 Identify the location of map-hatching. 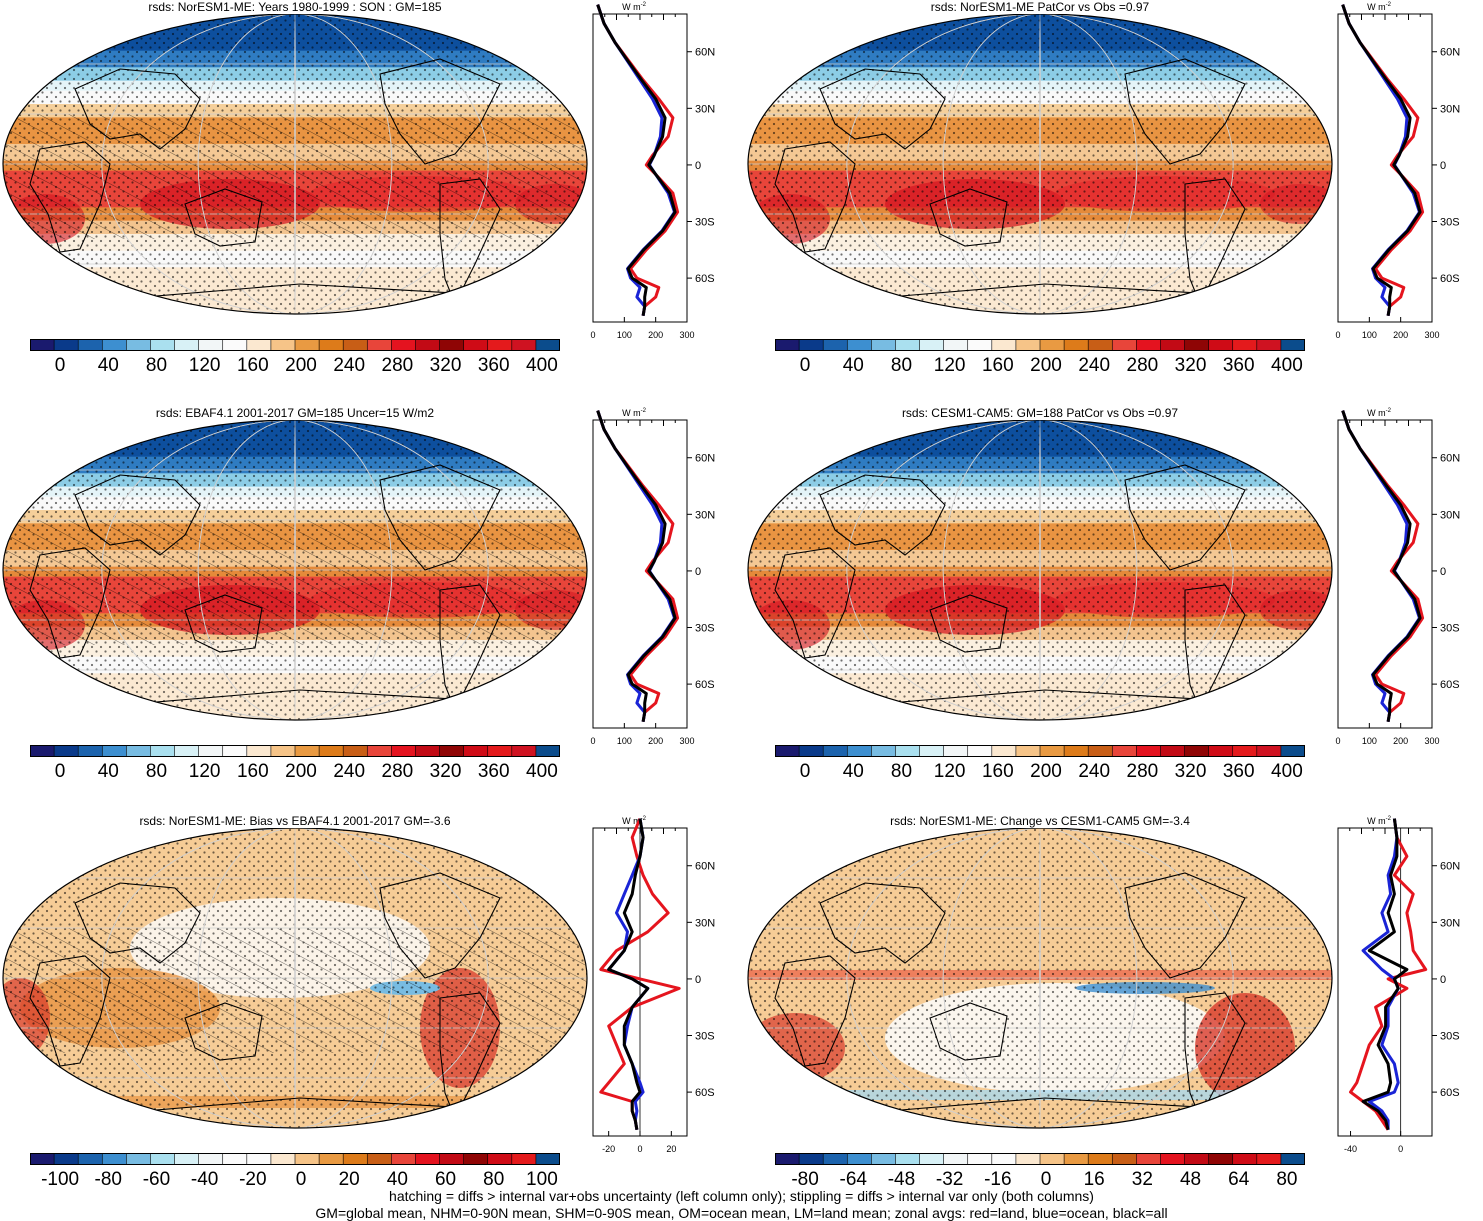
(295, 176).